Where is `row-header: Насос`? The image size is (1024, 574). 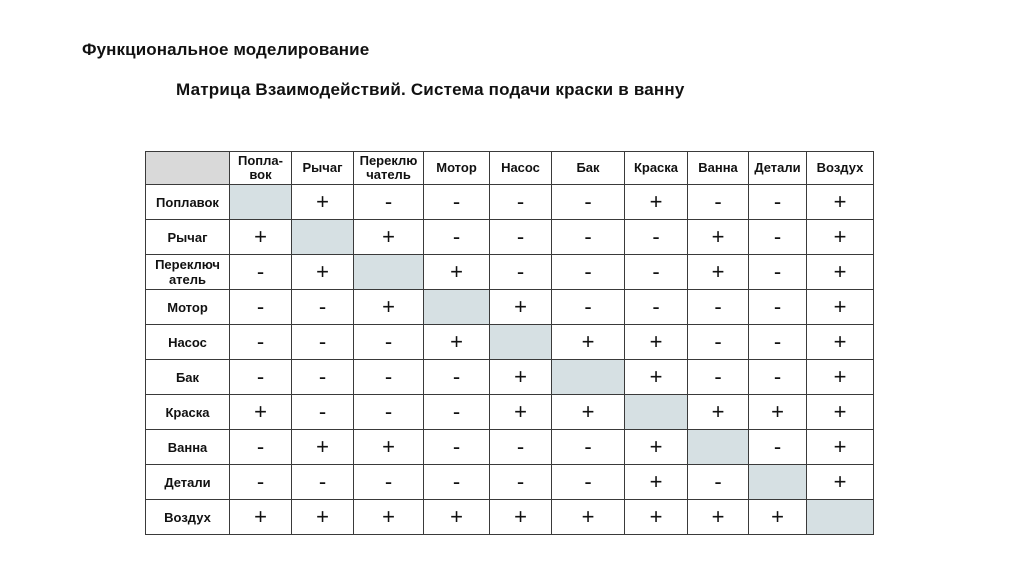
row-header: Насос is located at coordinates (187, 342).